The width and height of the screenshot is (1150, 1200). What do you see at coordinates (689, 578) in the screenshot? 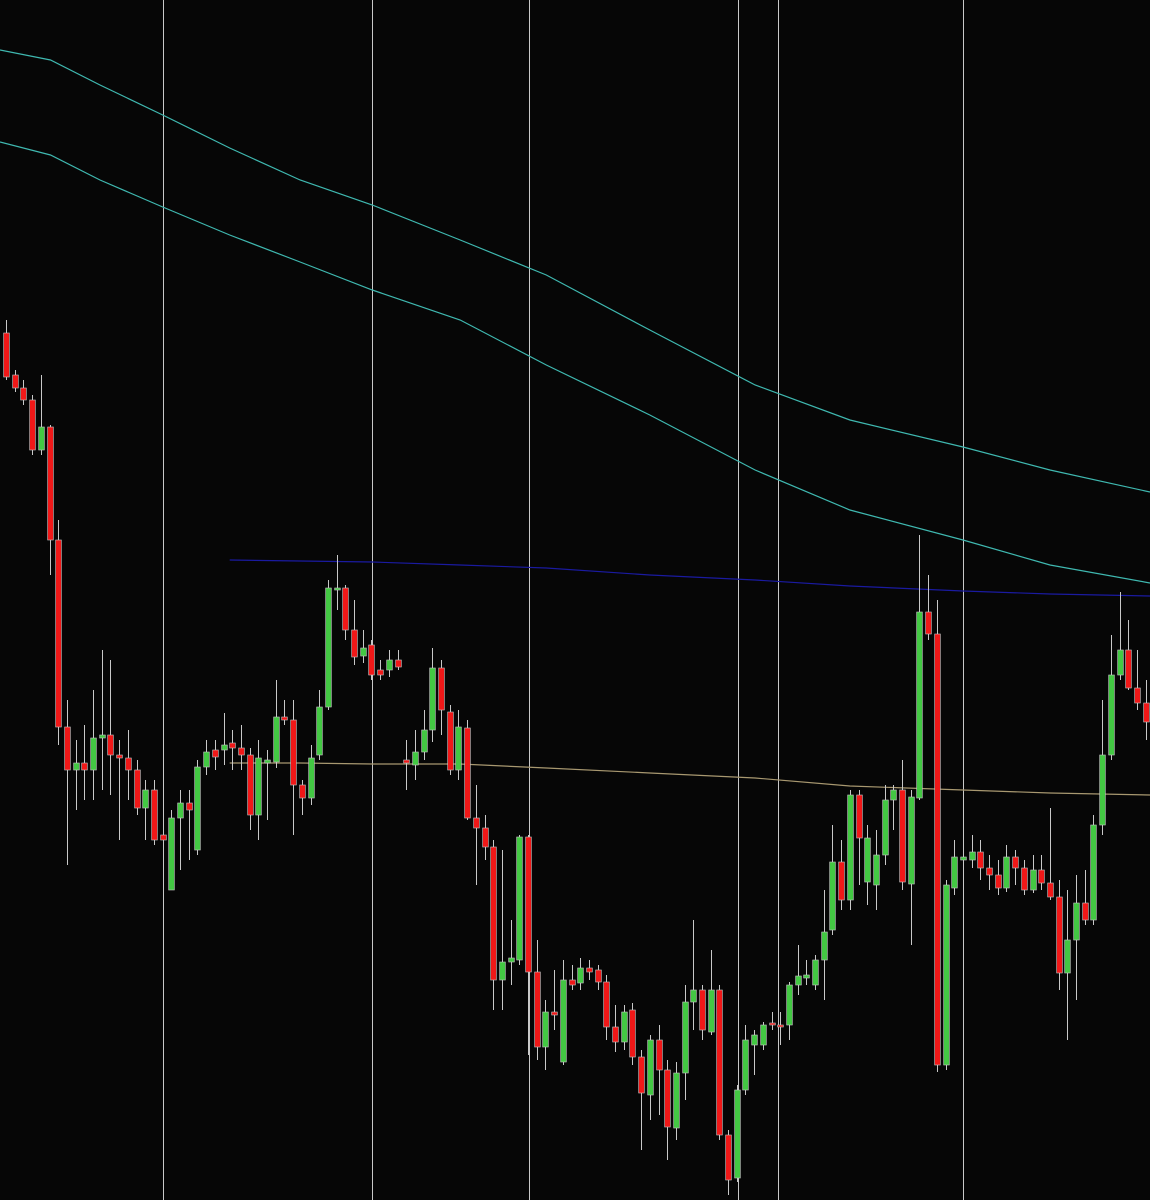
I see `indicator-line` at bounding box center [689, 578].